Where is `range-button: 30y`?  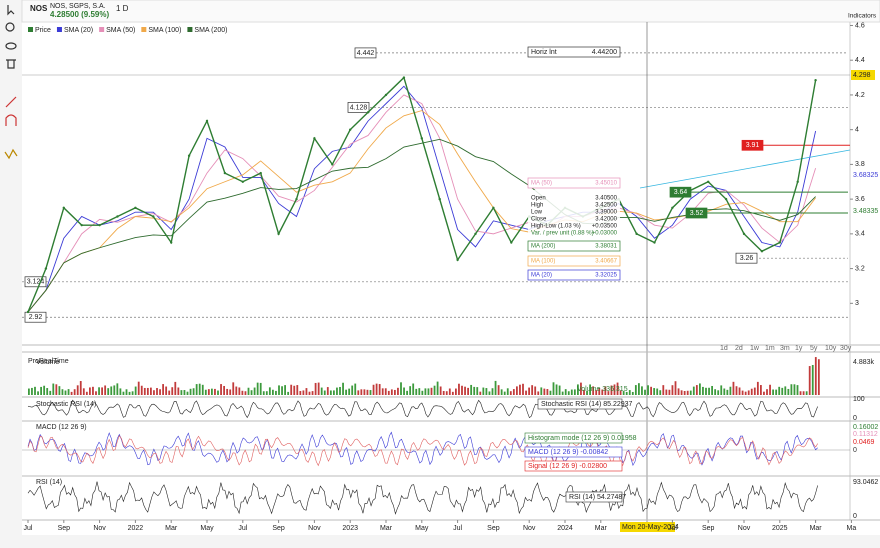 range-button: 30y is located at coordinates (846, 348).